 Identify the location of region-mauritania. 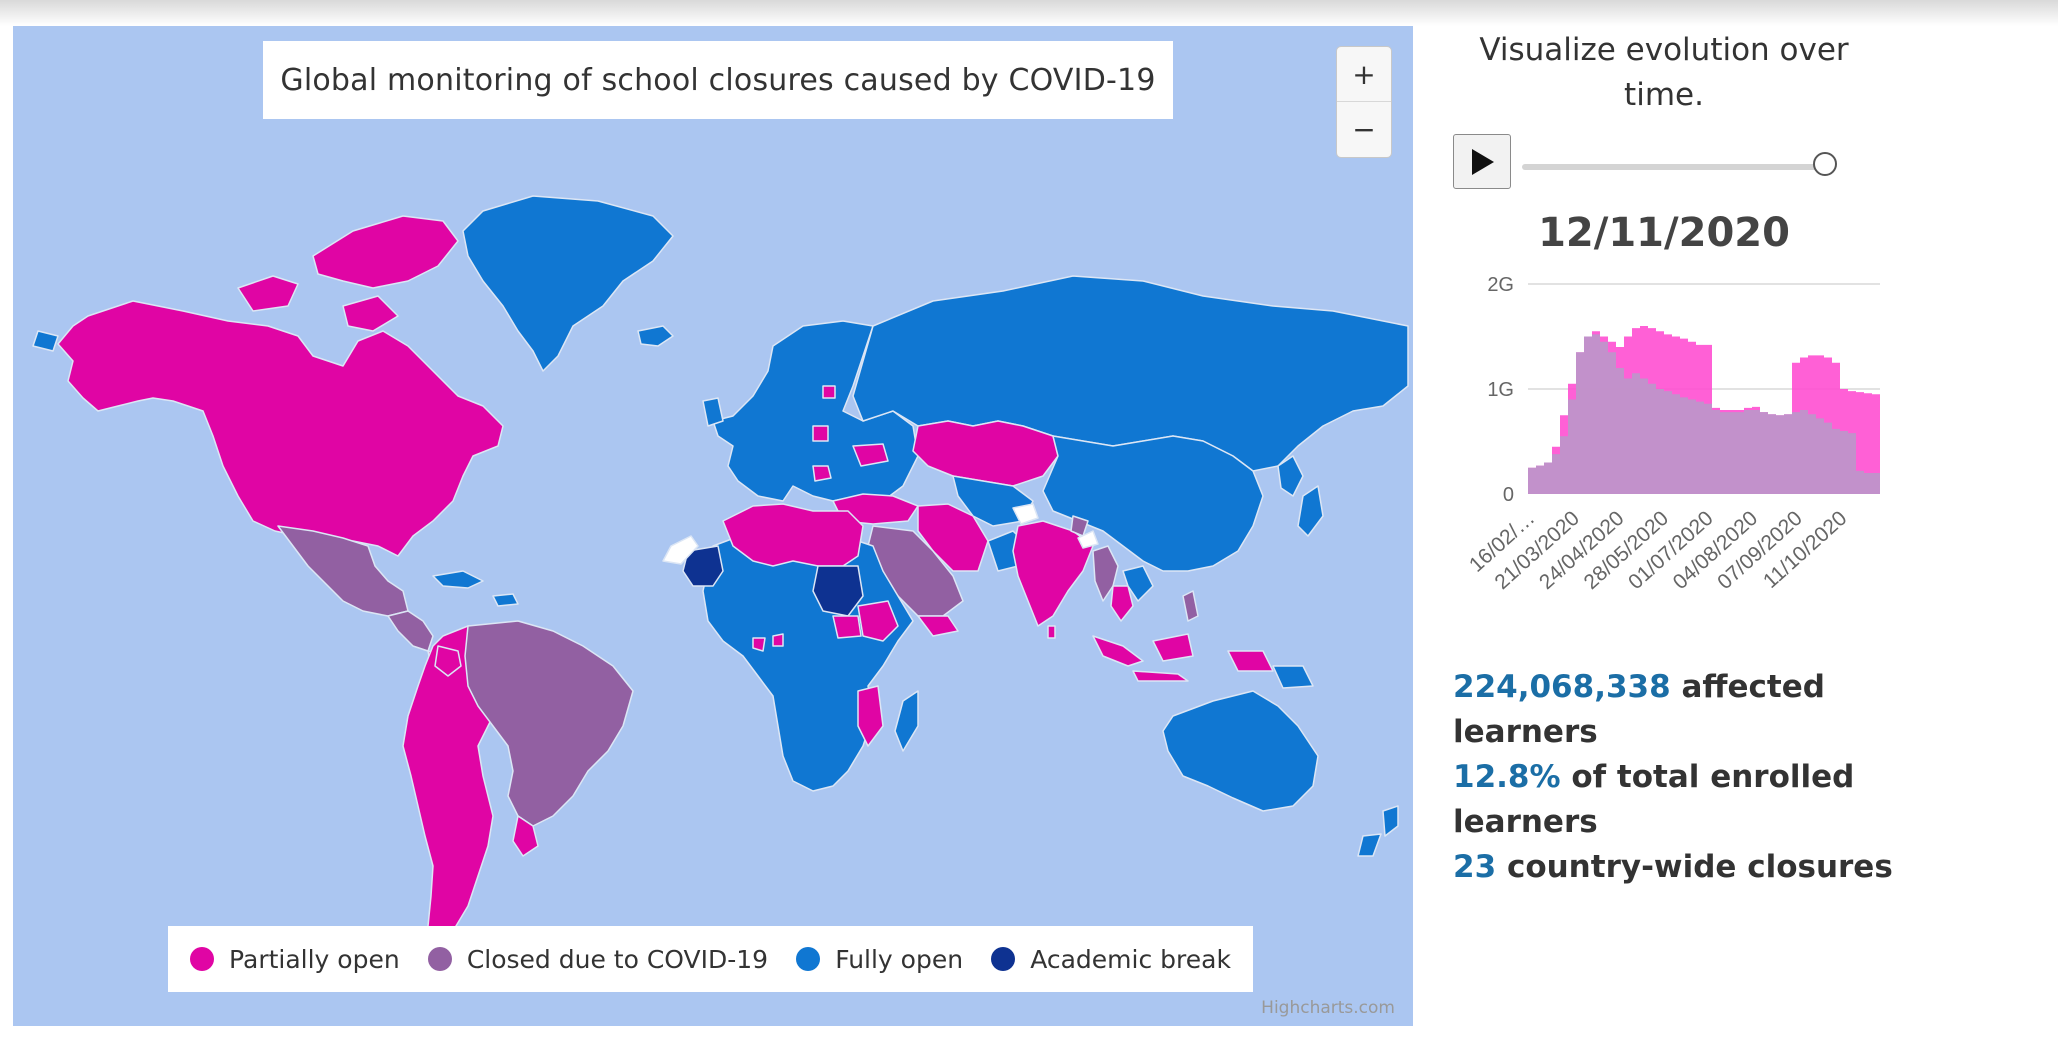
(703, 566).